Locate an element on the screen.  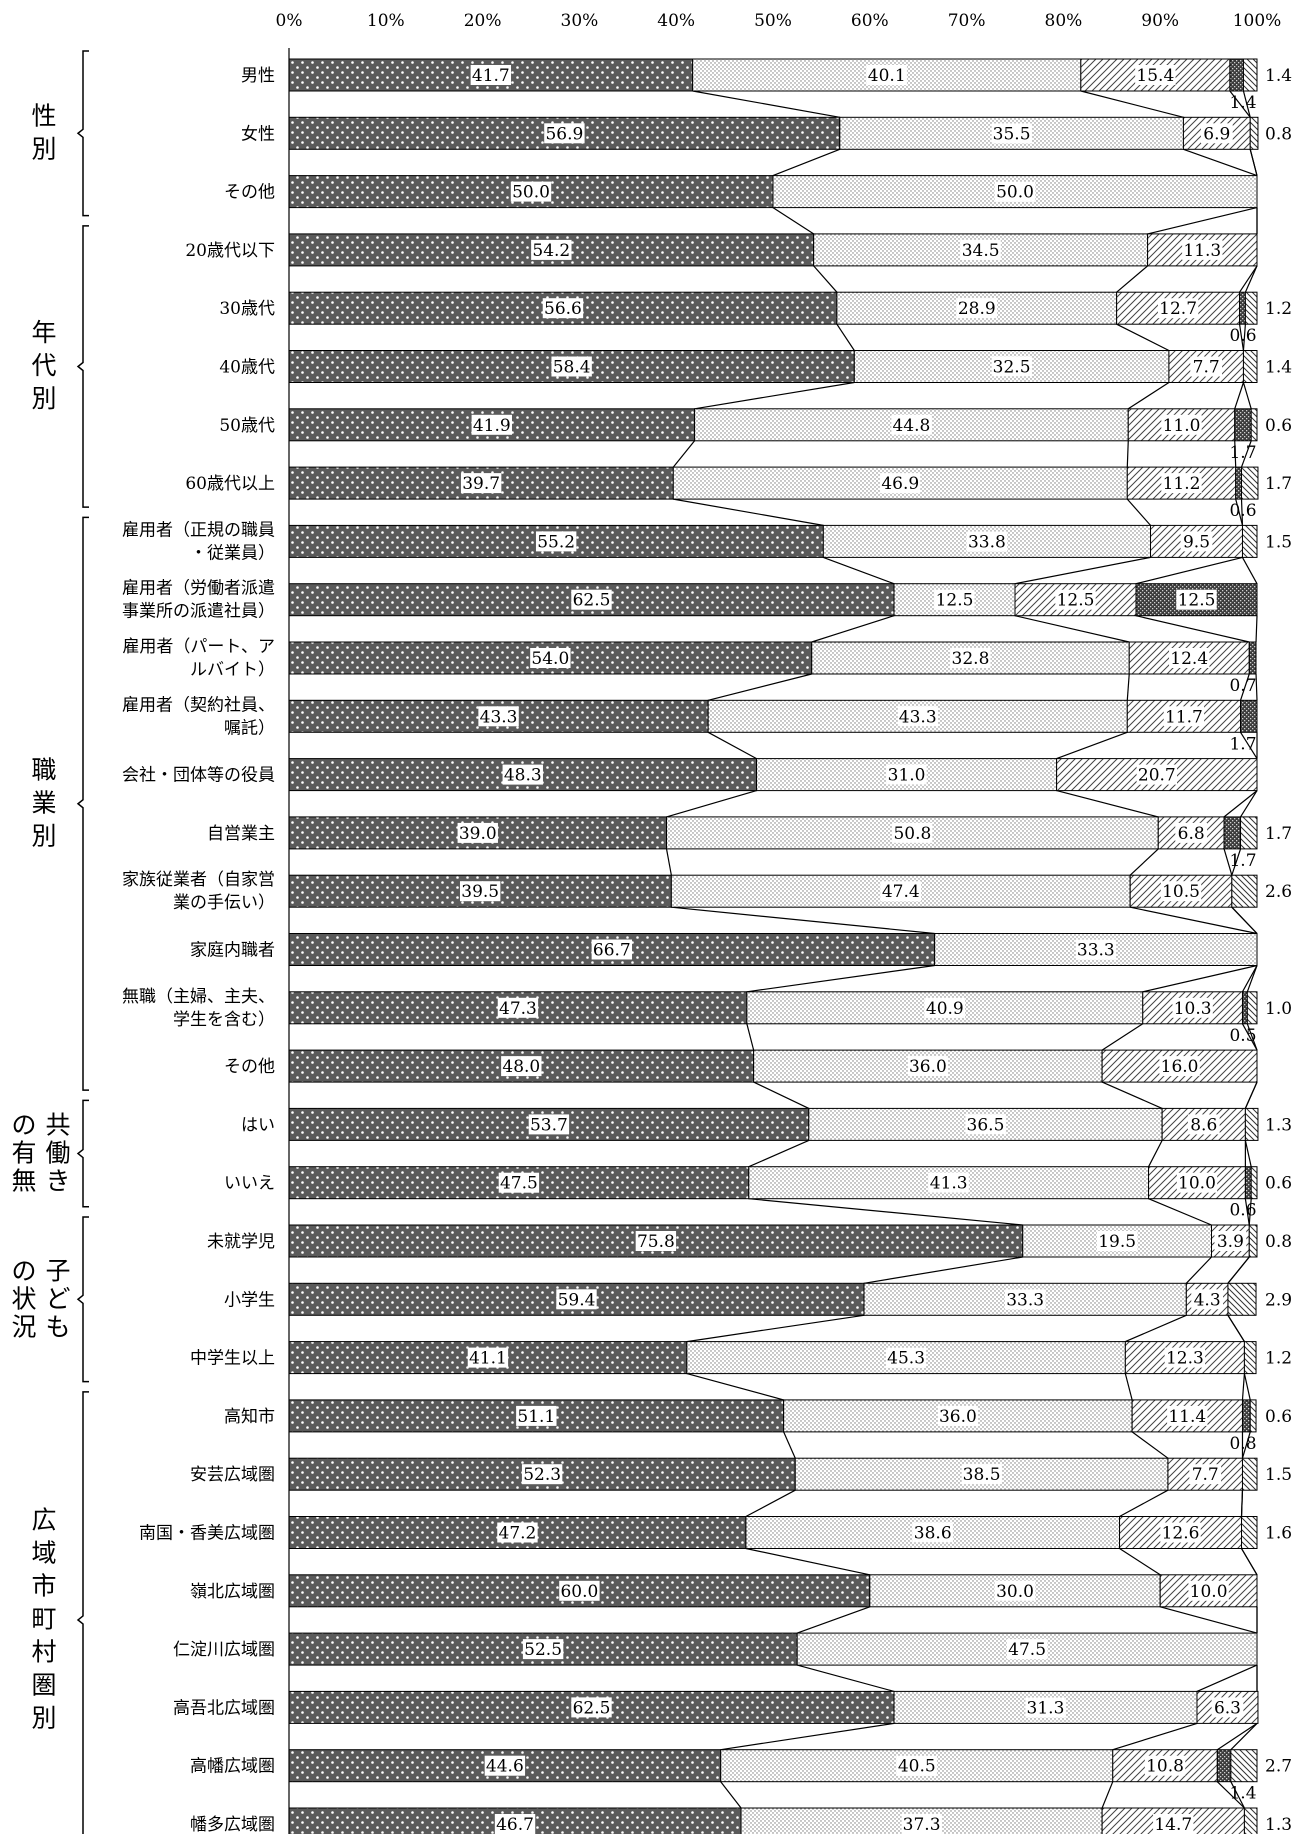
value-label: 47.2 is located at coordinates (518, 1534).